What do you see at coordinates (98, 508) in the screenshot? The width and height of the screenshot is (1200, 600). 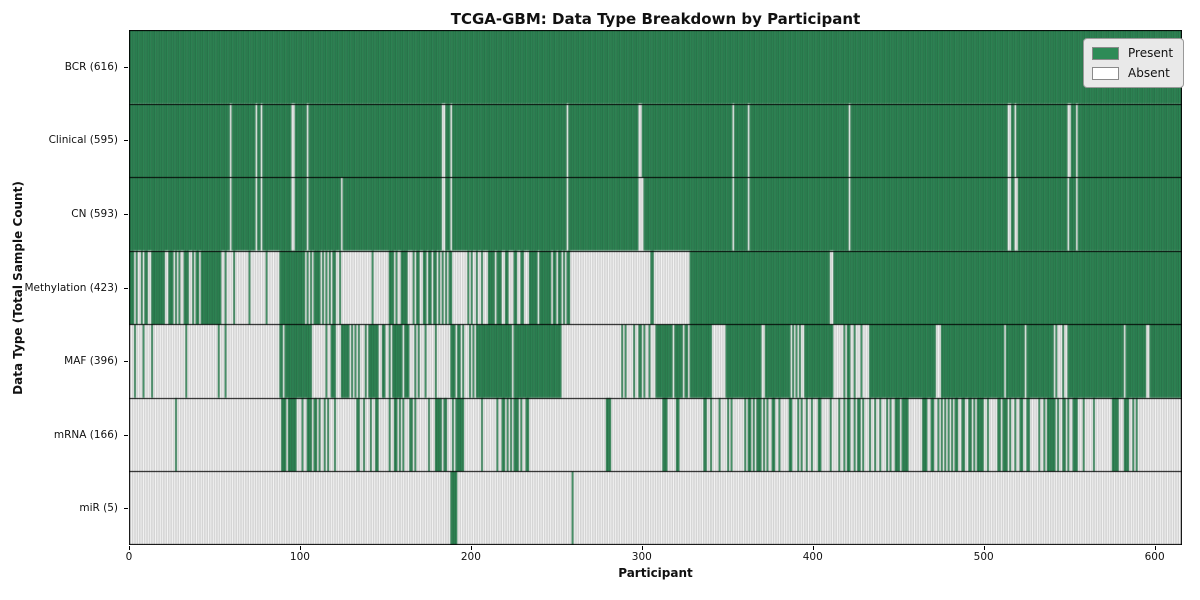 I see `ytick-label-miR: miR (5)` at bounding box center [98, 508].